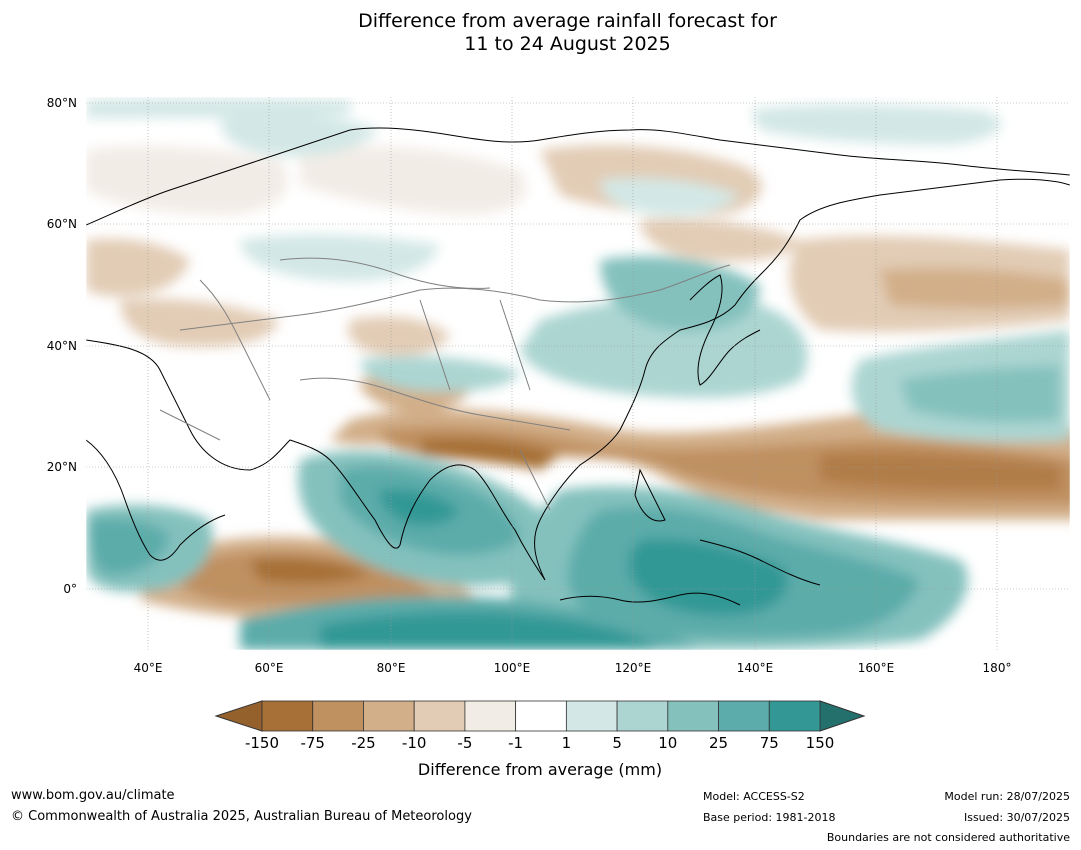 The image size is (1081, 850). Describe the element at coordinates (540, 769) in the screenshot. I see `legend-title: Difference from average (mm)` at that location.